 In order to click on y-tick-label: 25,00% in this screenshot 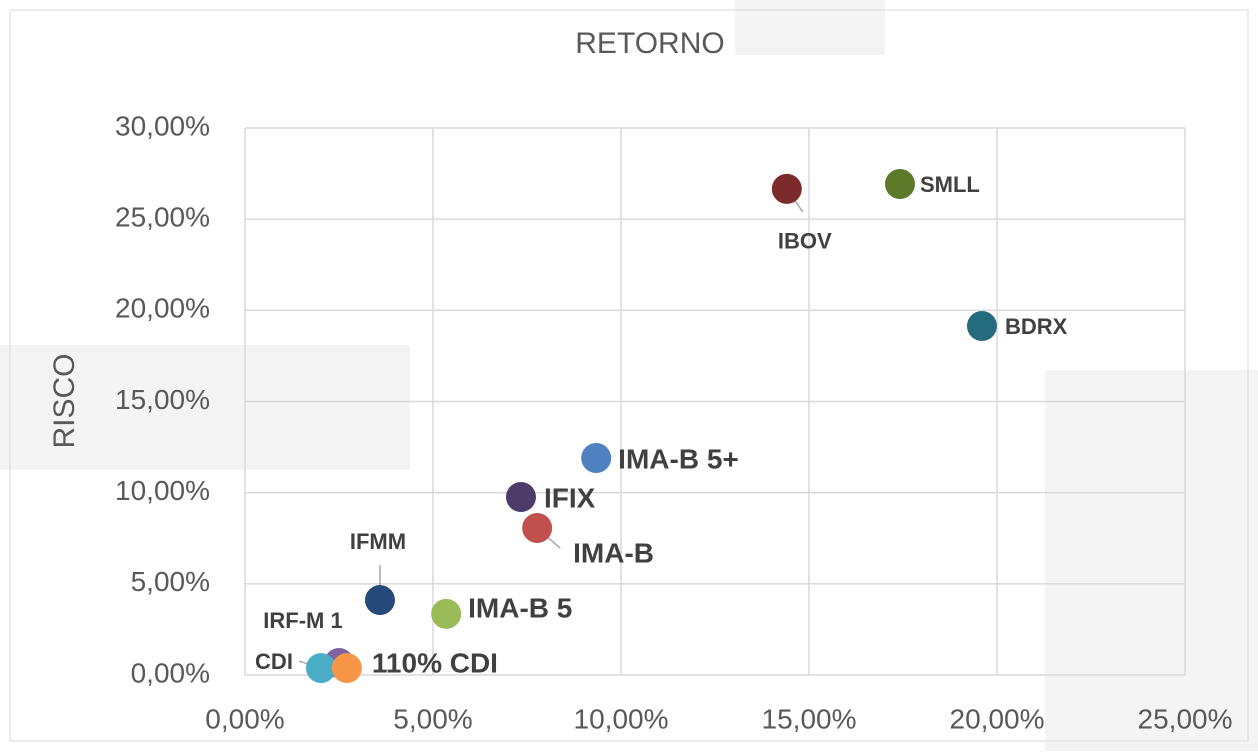, I will do `click(162, 217)`.